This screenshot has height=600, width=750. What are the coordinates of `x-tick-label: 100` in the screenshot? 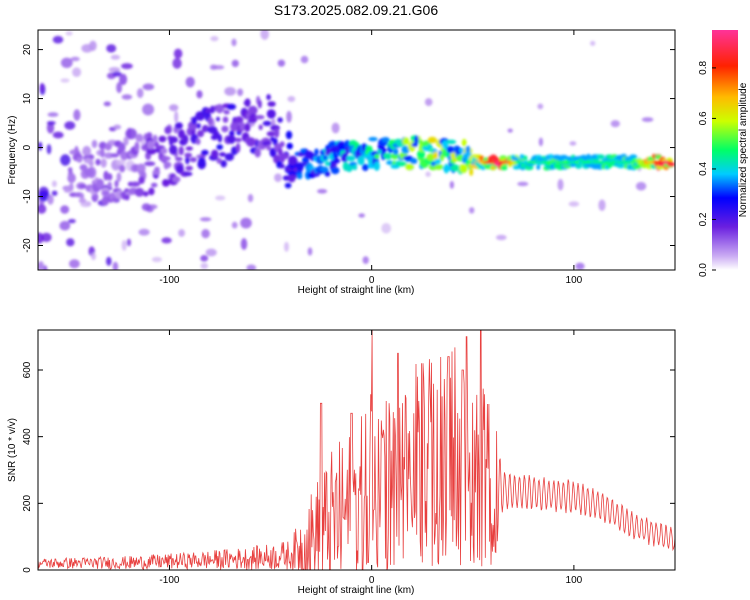 It's located at (574, 280).